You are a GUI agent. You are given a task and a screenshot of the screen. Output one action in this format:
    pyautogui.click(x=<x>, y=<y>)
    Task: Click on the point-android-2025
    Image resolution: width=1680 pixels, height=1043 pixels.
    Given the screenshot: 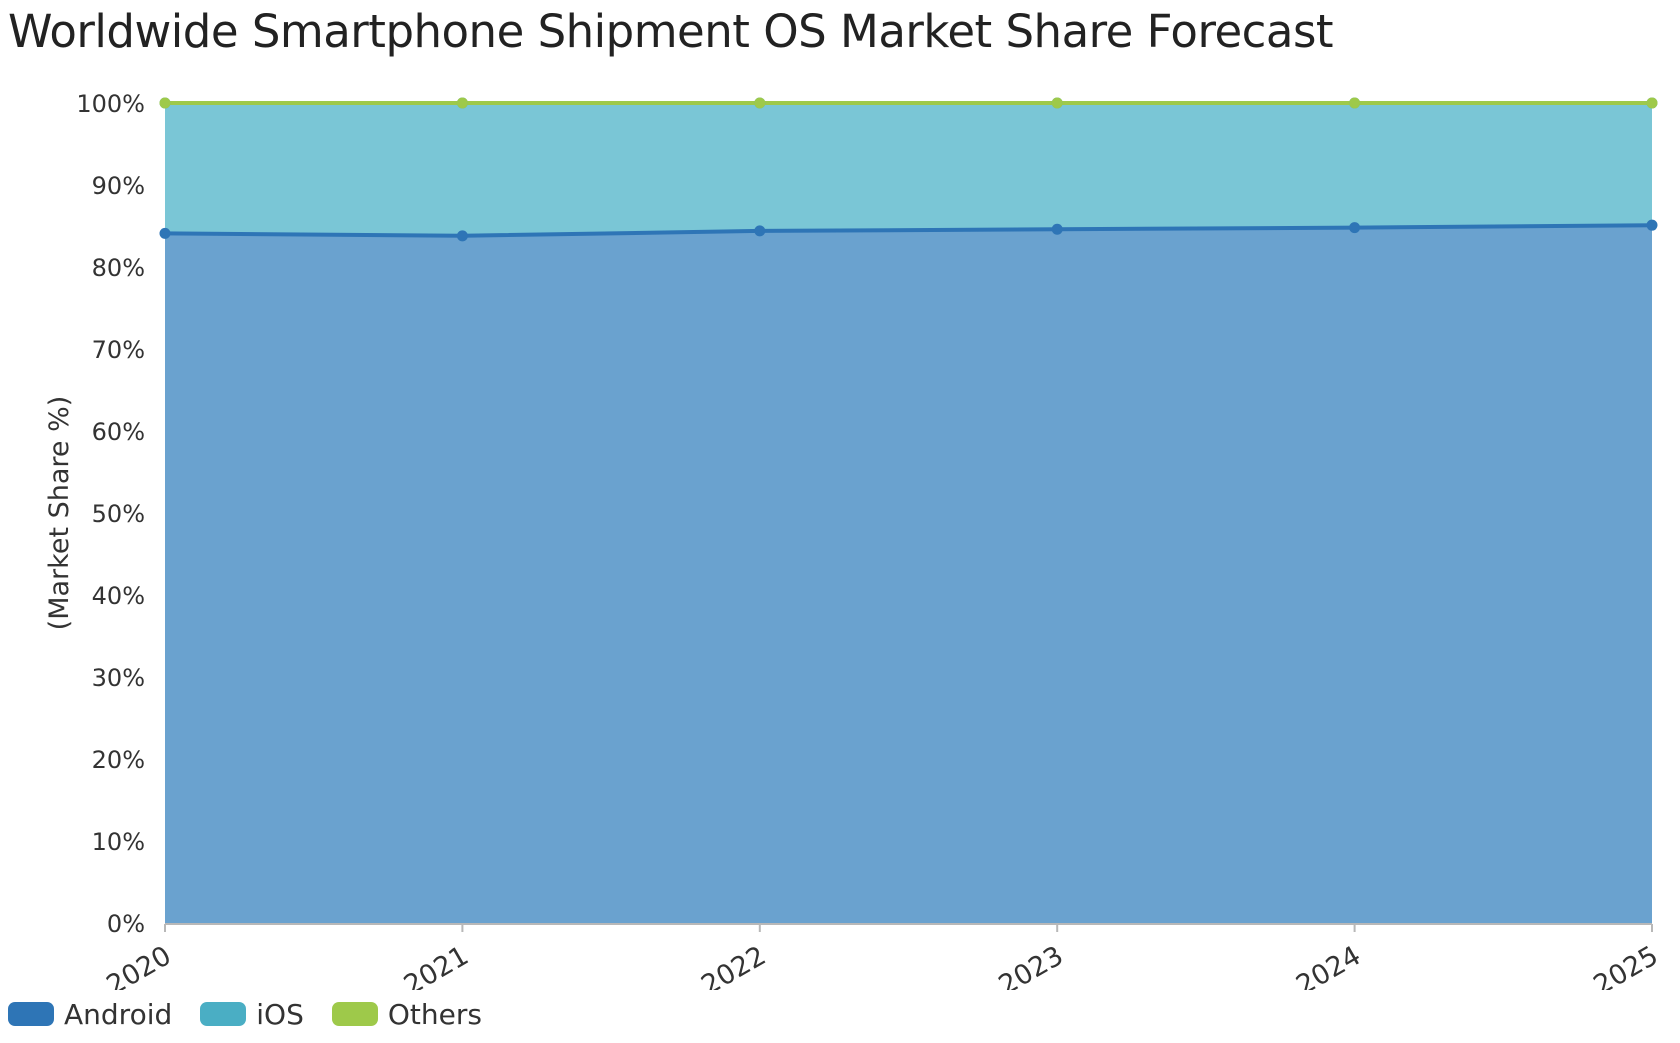 What is the action you would take?
    pyautogui.click(x=1652, y=225)
    